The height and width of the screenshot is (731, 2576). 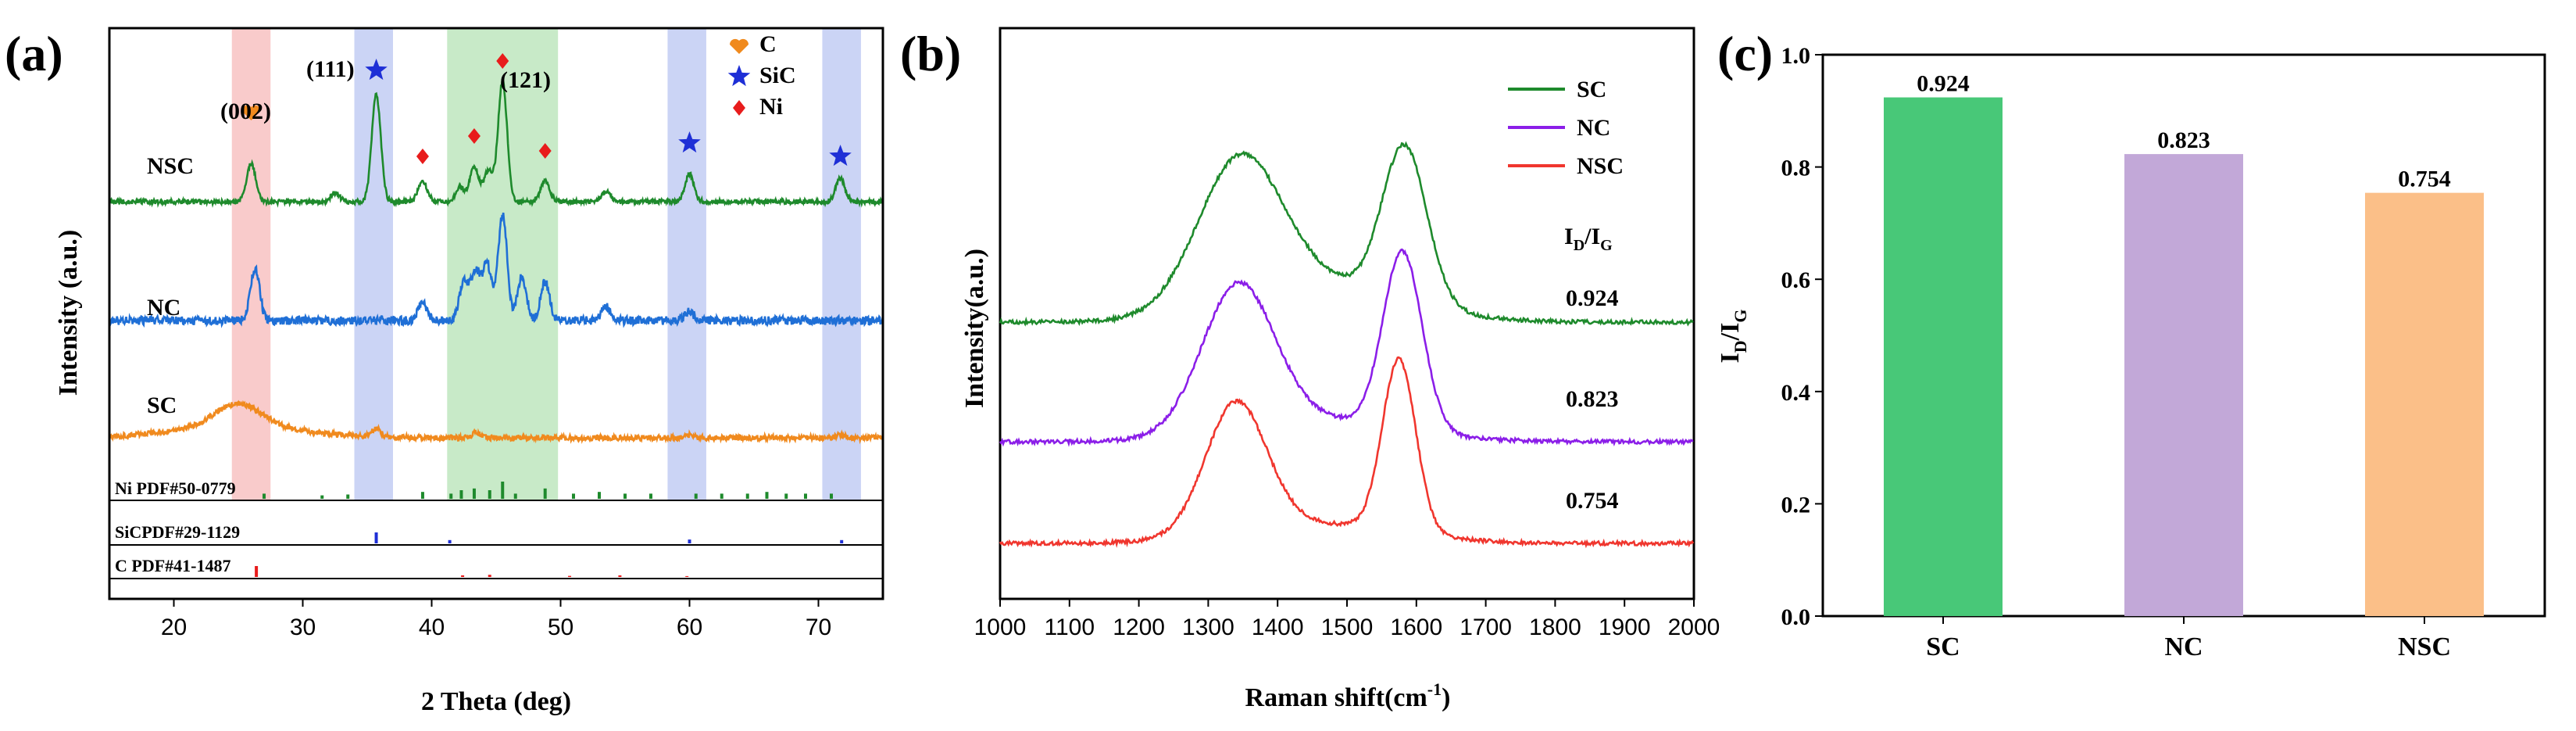 What do you see at coordinates (1416, 628) in the screenshot?
I see `raman-tick-label-1600: 1600` at bounding box center [1416, 628].